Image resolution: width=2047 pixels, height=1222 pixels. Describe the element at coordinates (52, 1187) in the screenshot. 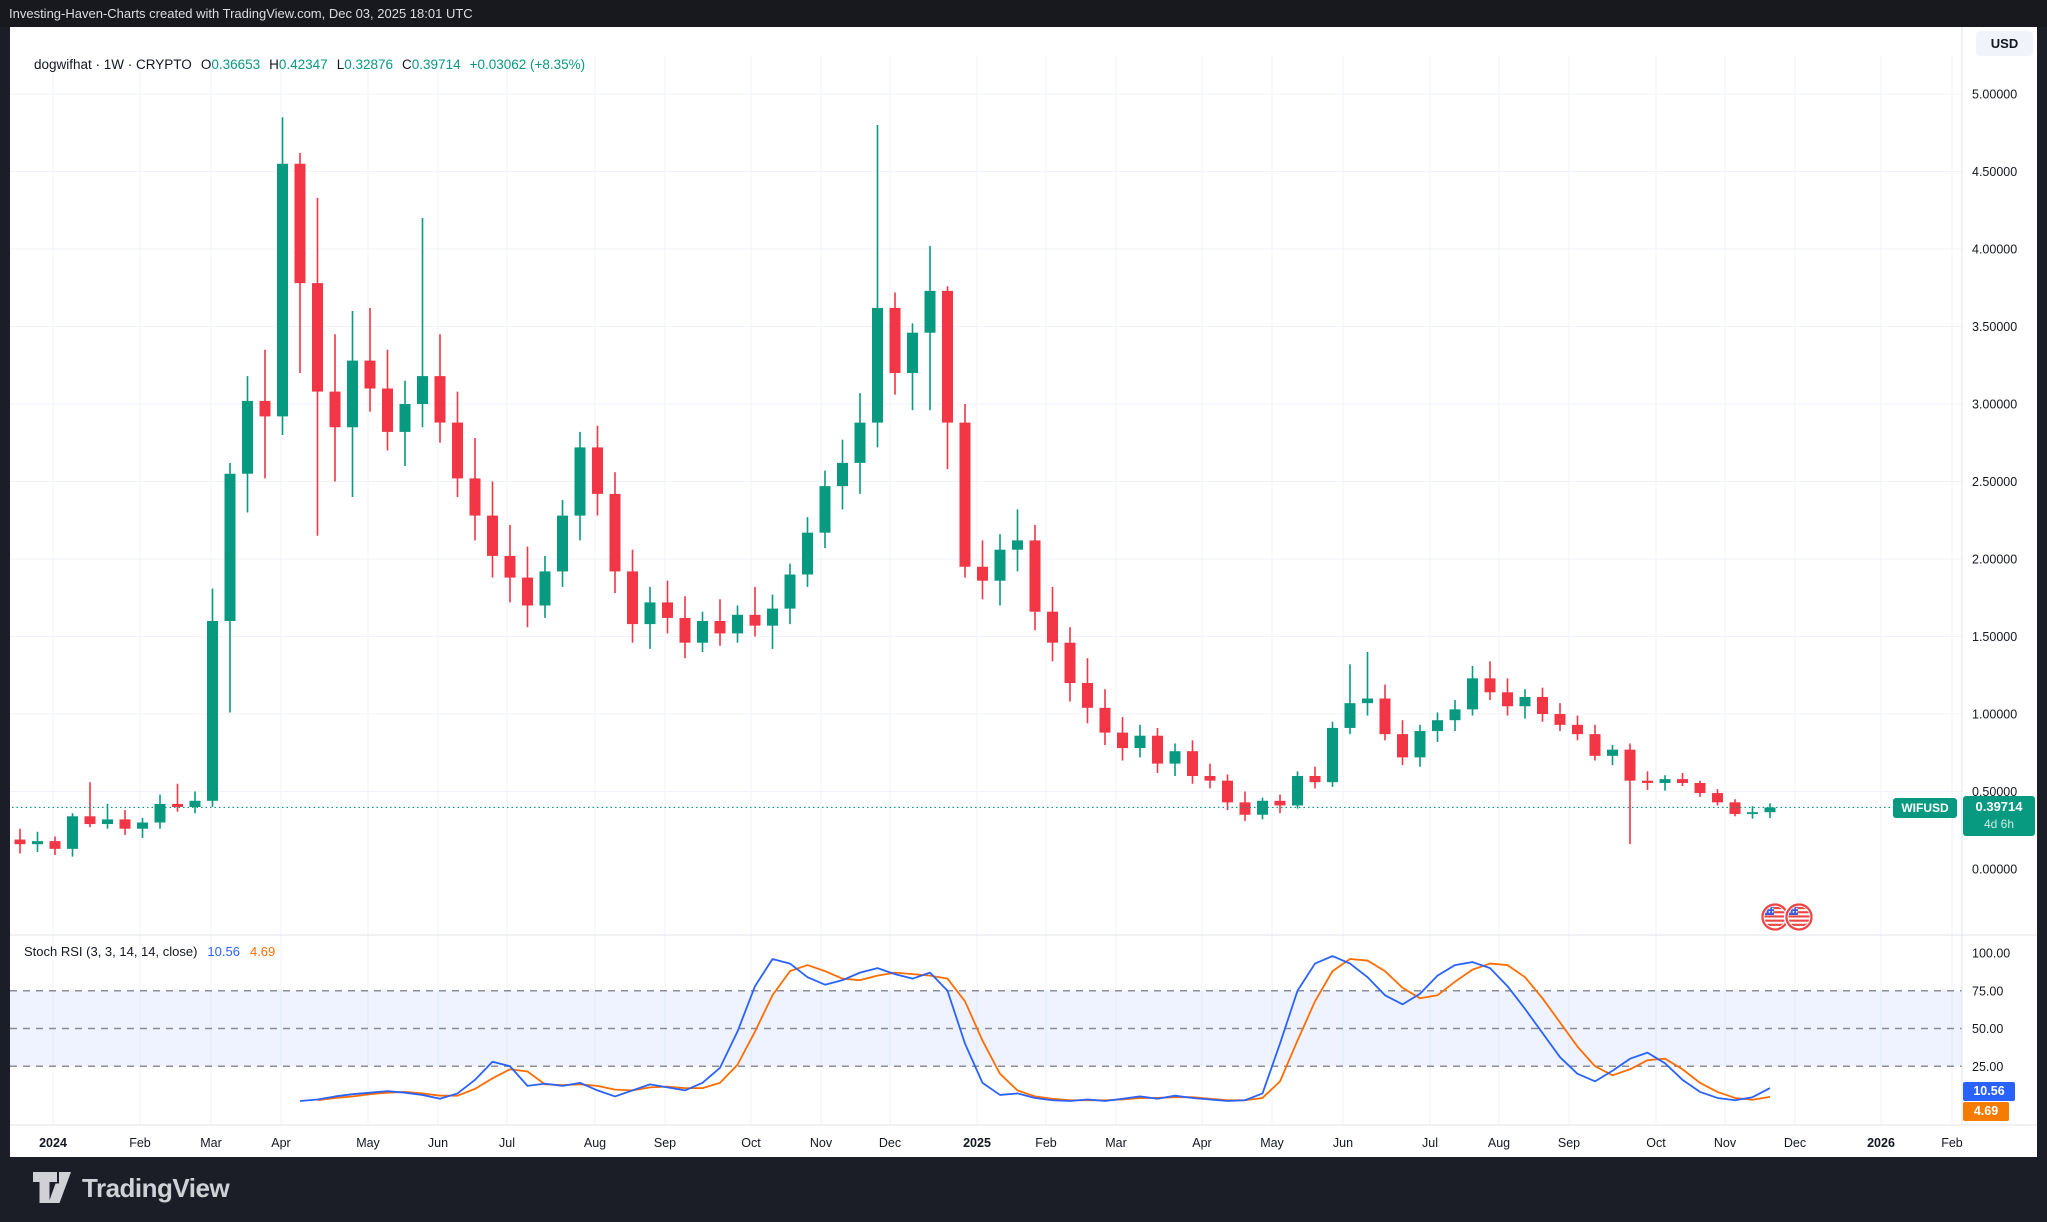

I see `tradingview-logo-icon` at that location.